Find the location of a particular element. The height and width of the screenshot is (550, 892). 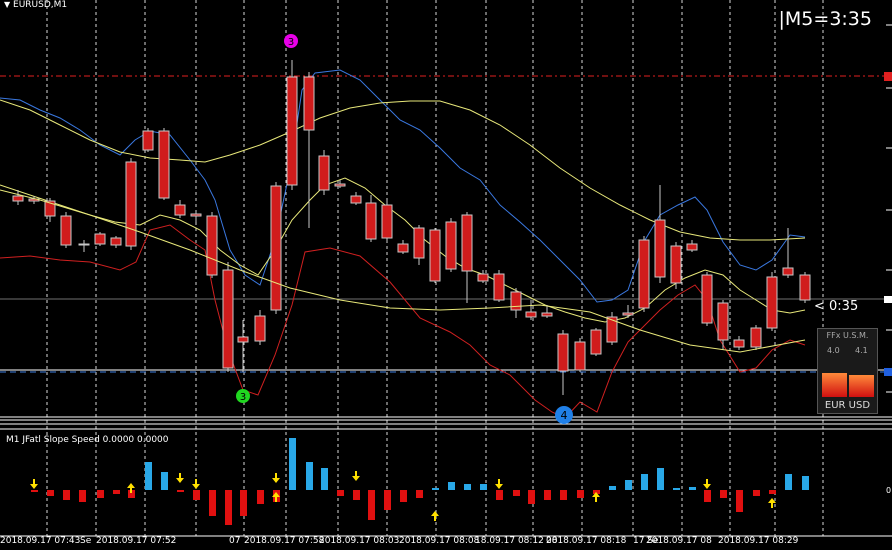

time-axis-label: Se is located at coordinates (86, 541).